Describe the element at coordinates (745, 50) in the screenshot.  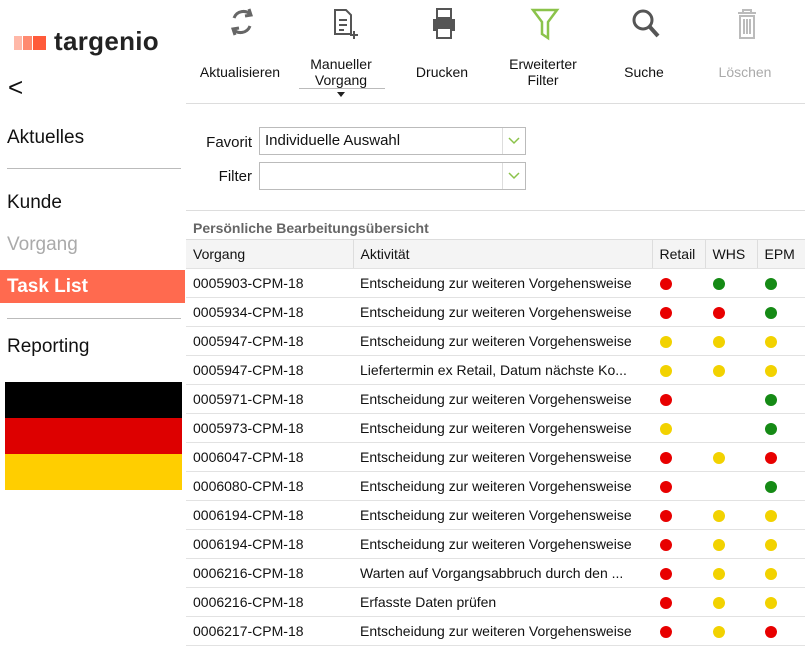
I see `toolbar-button: Löschen` at that location.